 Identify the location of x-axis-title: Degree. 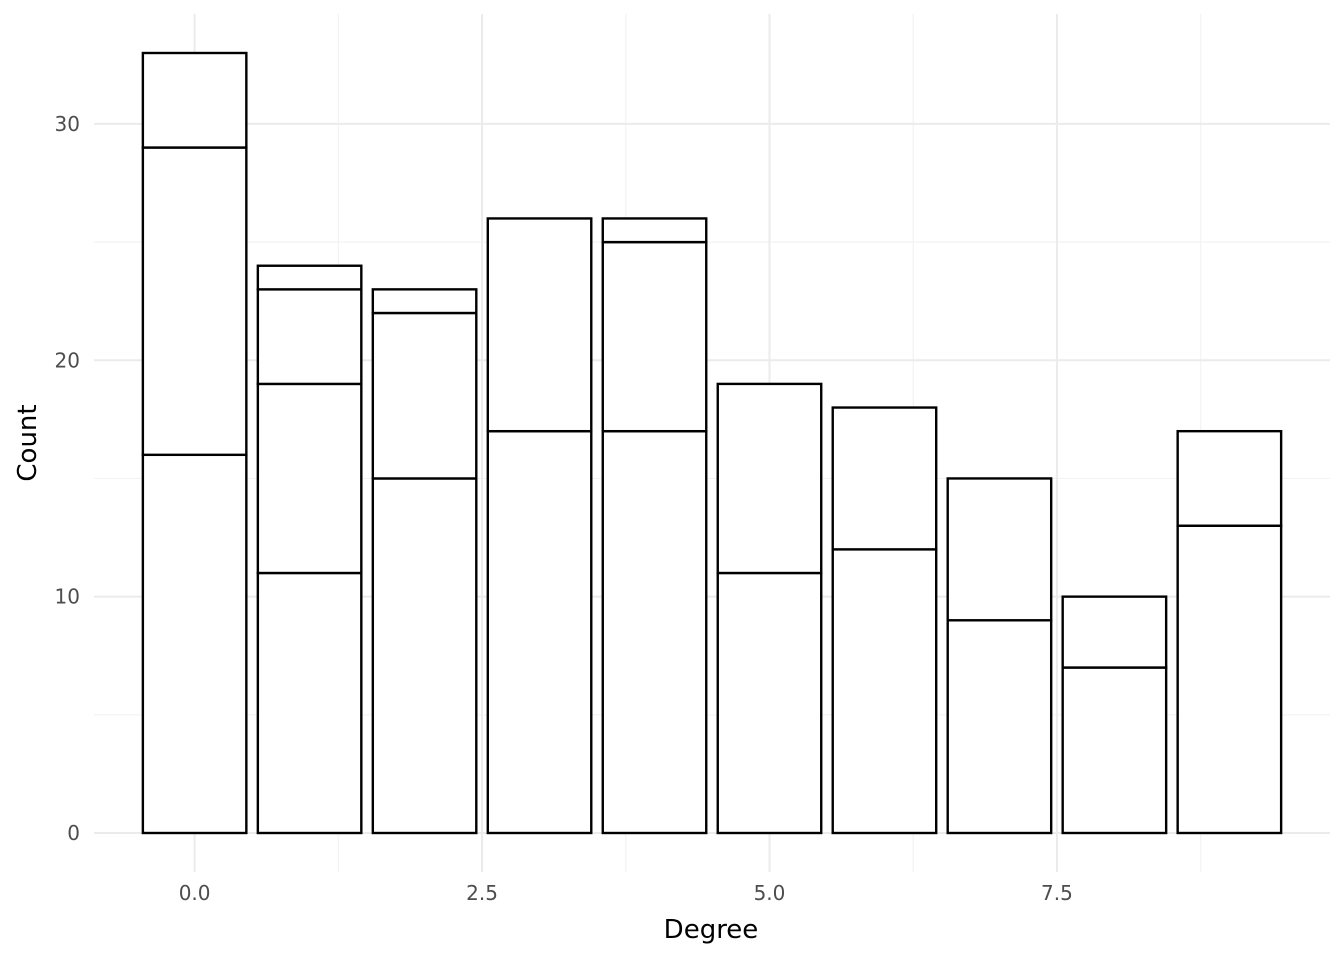
(711, 930).